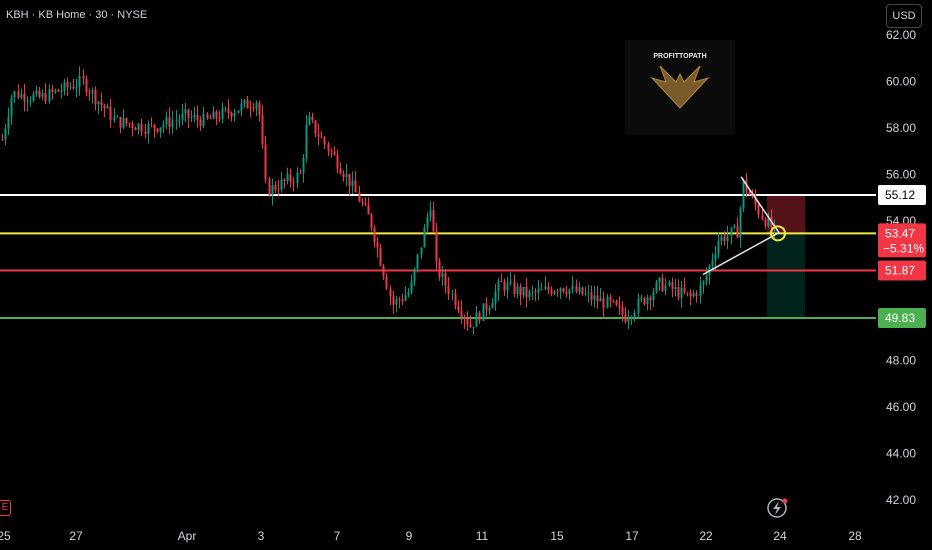  I want to click on currency-button: USD, so click(904, 16).